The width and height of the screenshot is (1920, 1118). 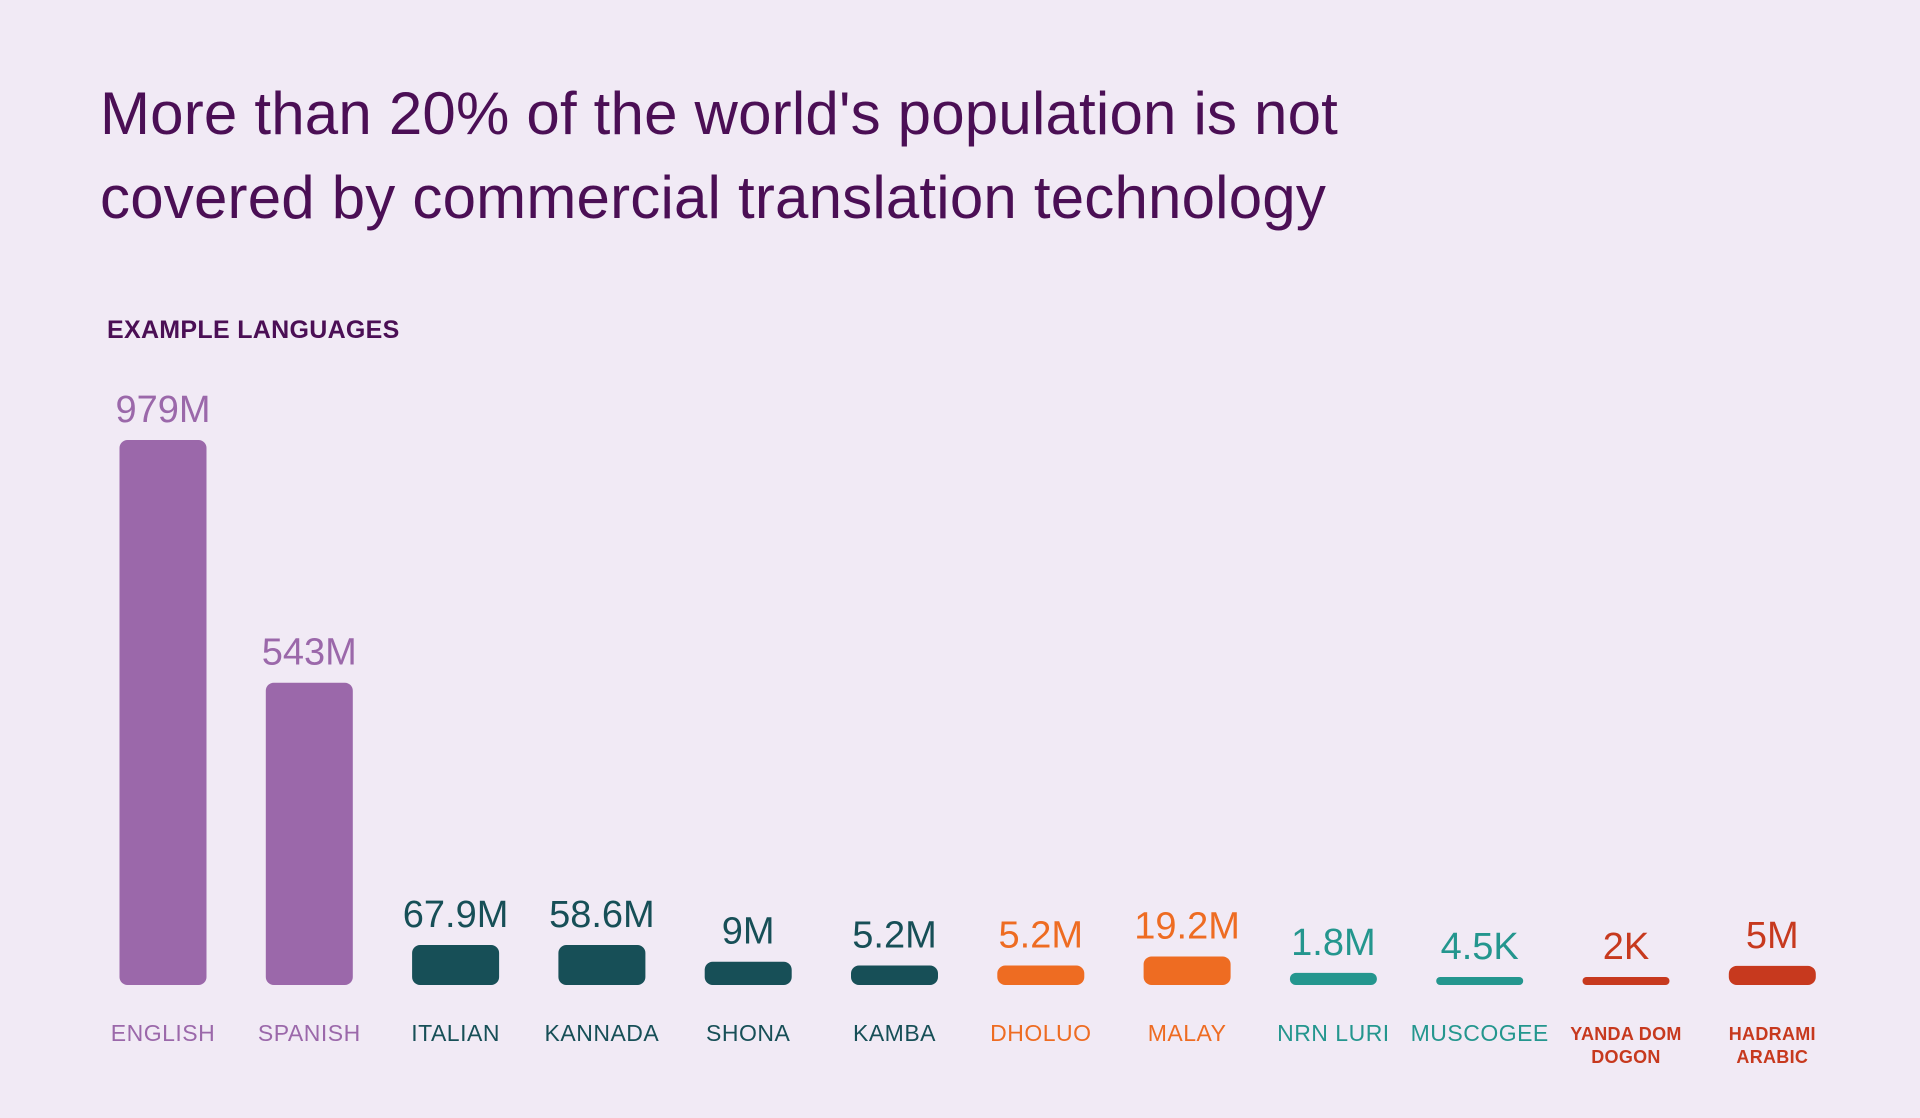 I want to click on value-label: 1.8M, so click(x=1333, y=943).